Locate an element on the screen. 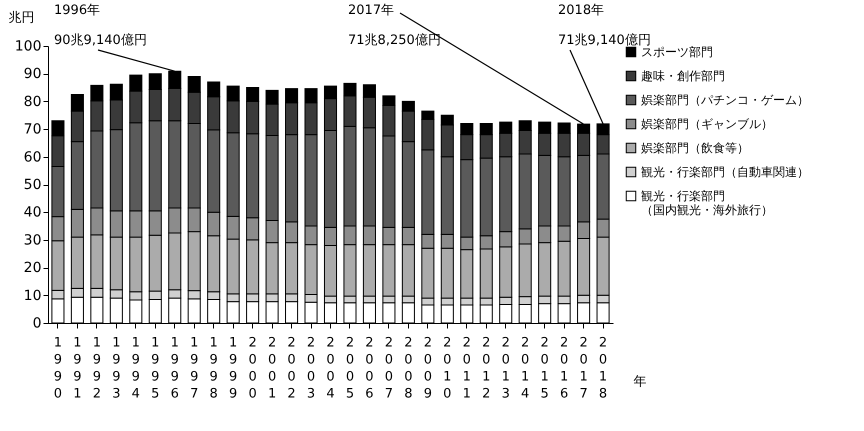 The height and width of the screenshot is (431, 864). x-tick-label: 2003 is located at coordinates (311, 369).